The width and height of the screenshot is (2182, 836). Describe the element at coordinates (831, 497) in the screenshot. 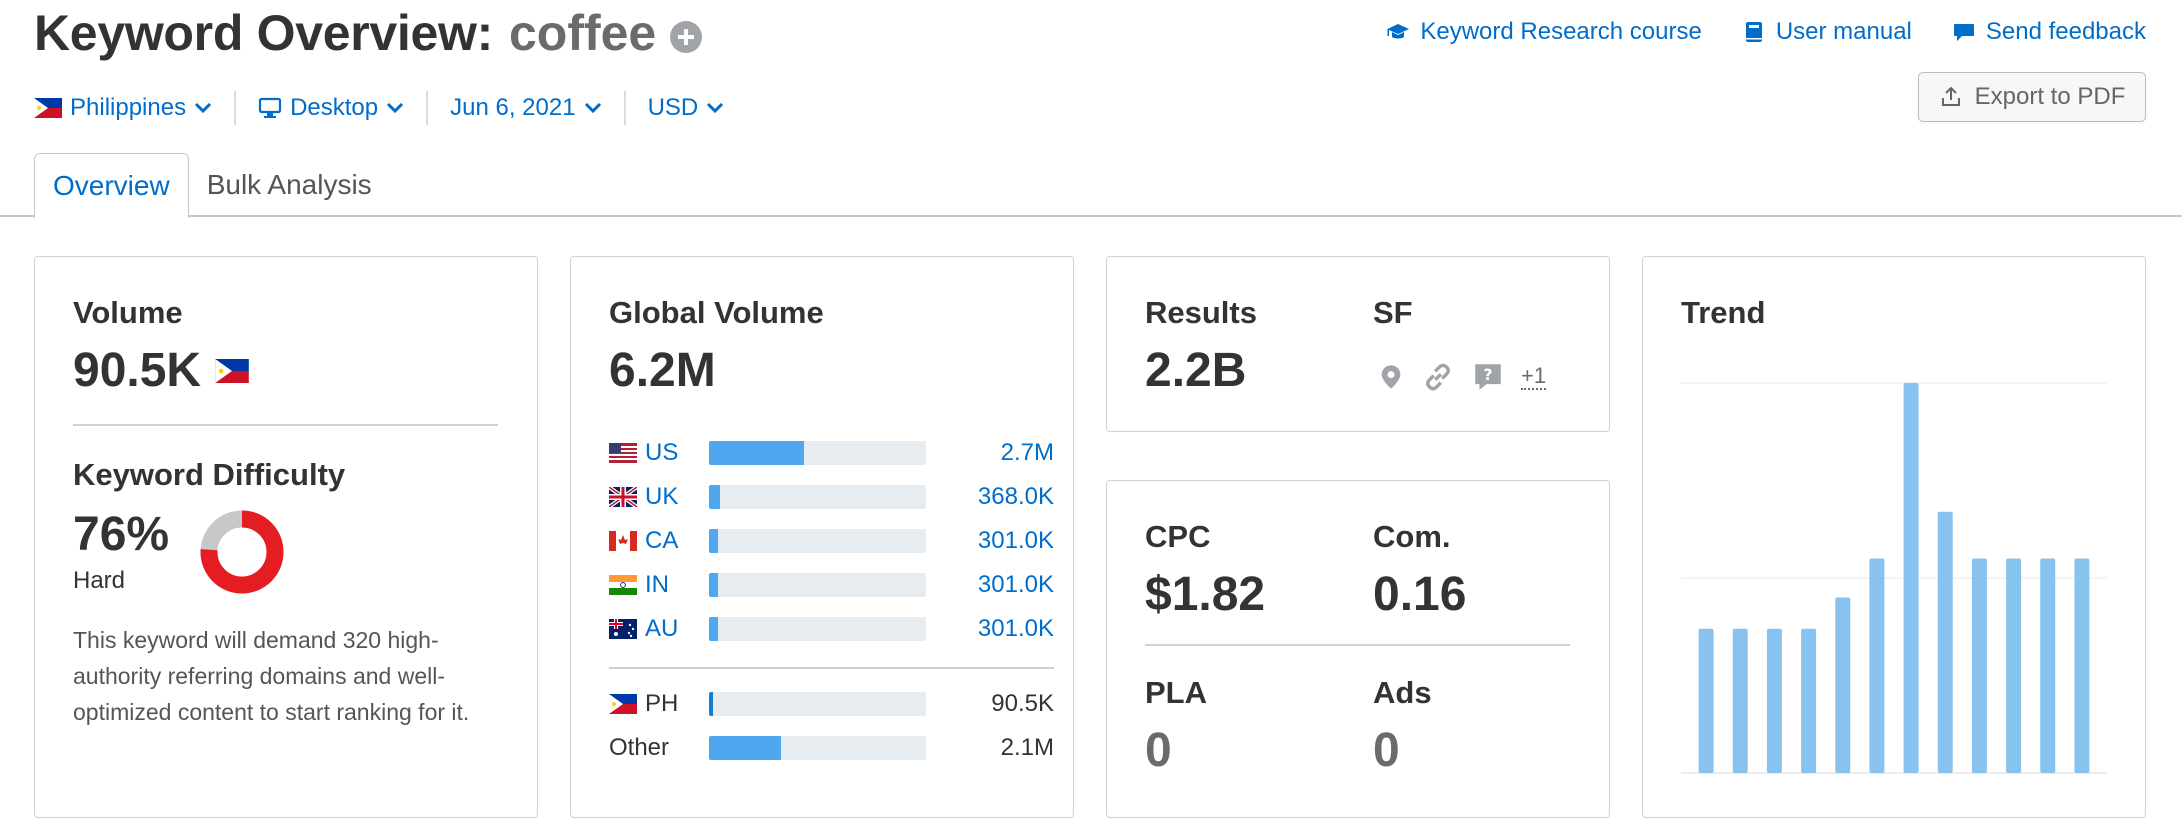

I see `gv-row-uk: UK 368.0K` at that location.